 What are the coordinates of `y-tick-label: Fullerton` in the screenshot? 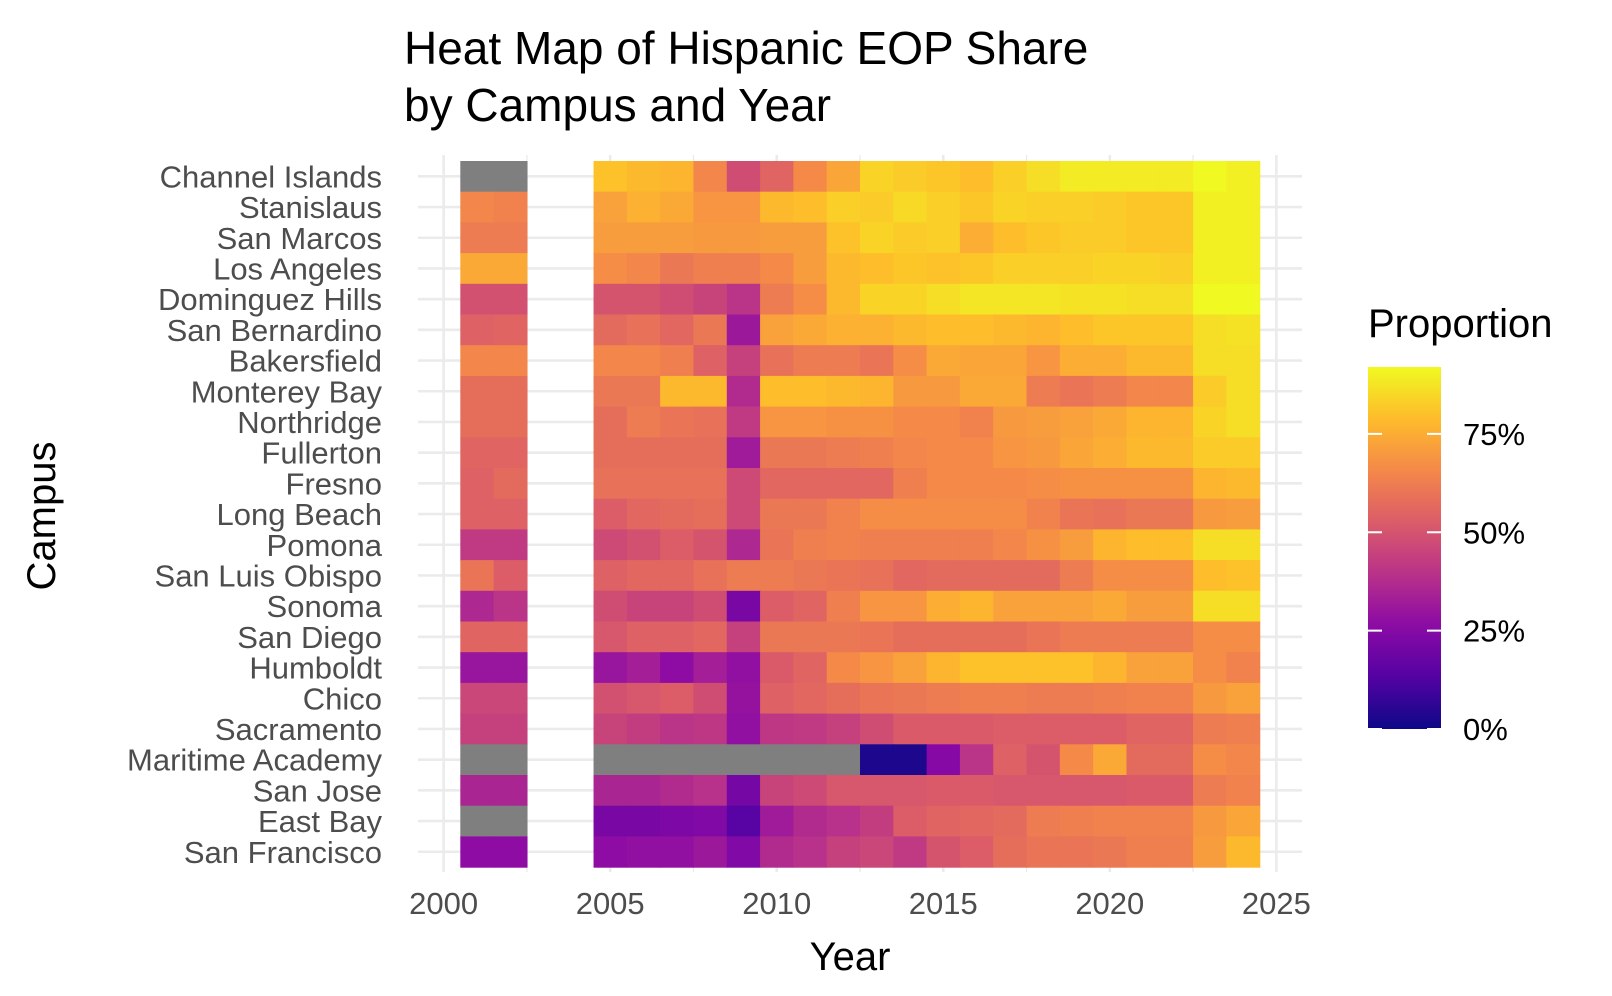 It's located at (321, 453).